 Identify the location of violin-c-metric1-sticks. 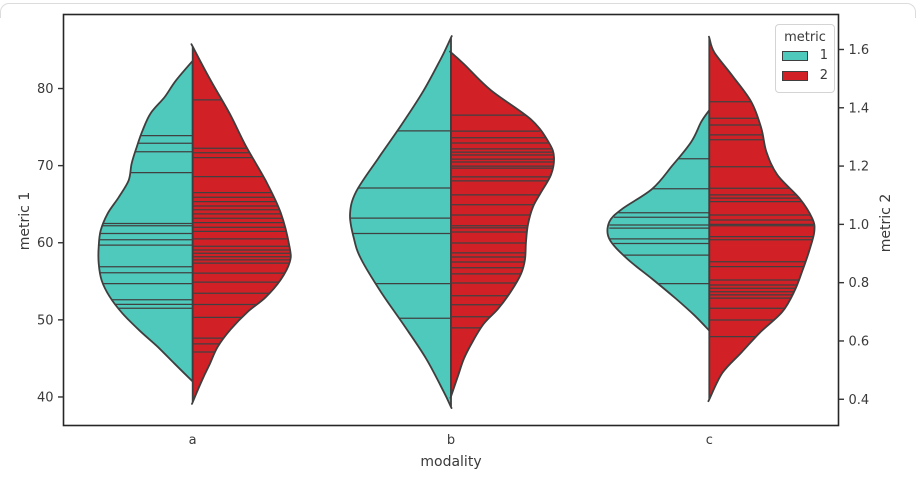
(659, 221).